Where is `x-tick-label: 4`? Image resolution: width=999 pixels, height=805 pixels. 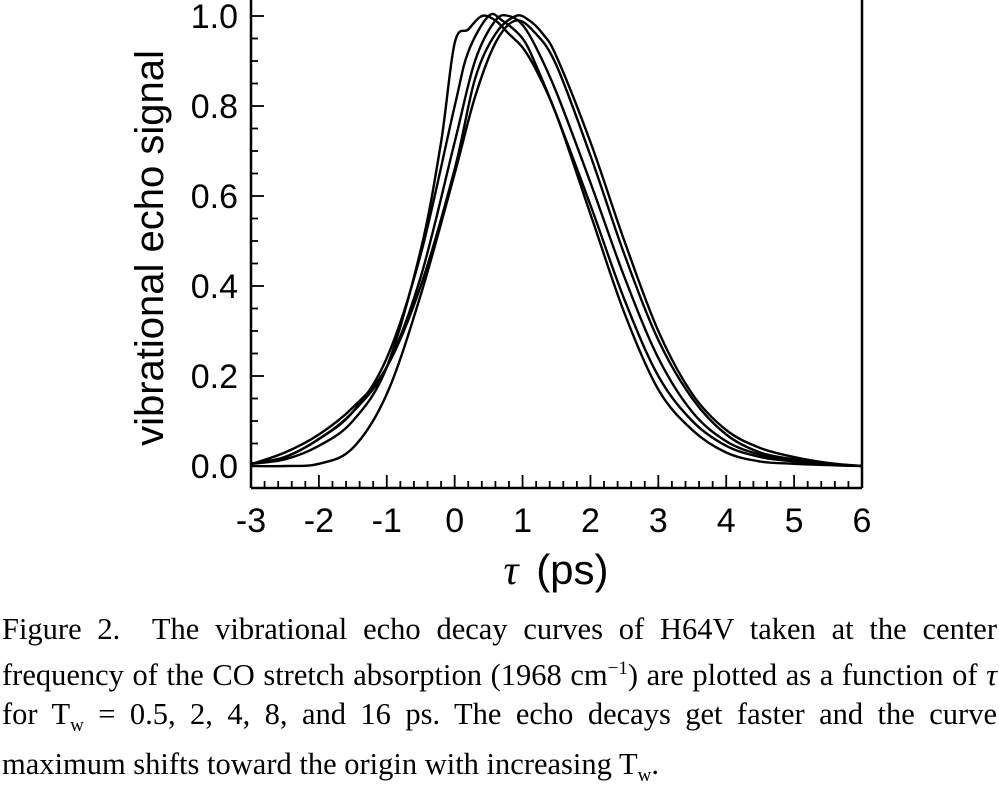
x-tick-label: 4 is located at coordinates (726, 521).